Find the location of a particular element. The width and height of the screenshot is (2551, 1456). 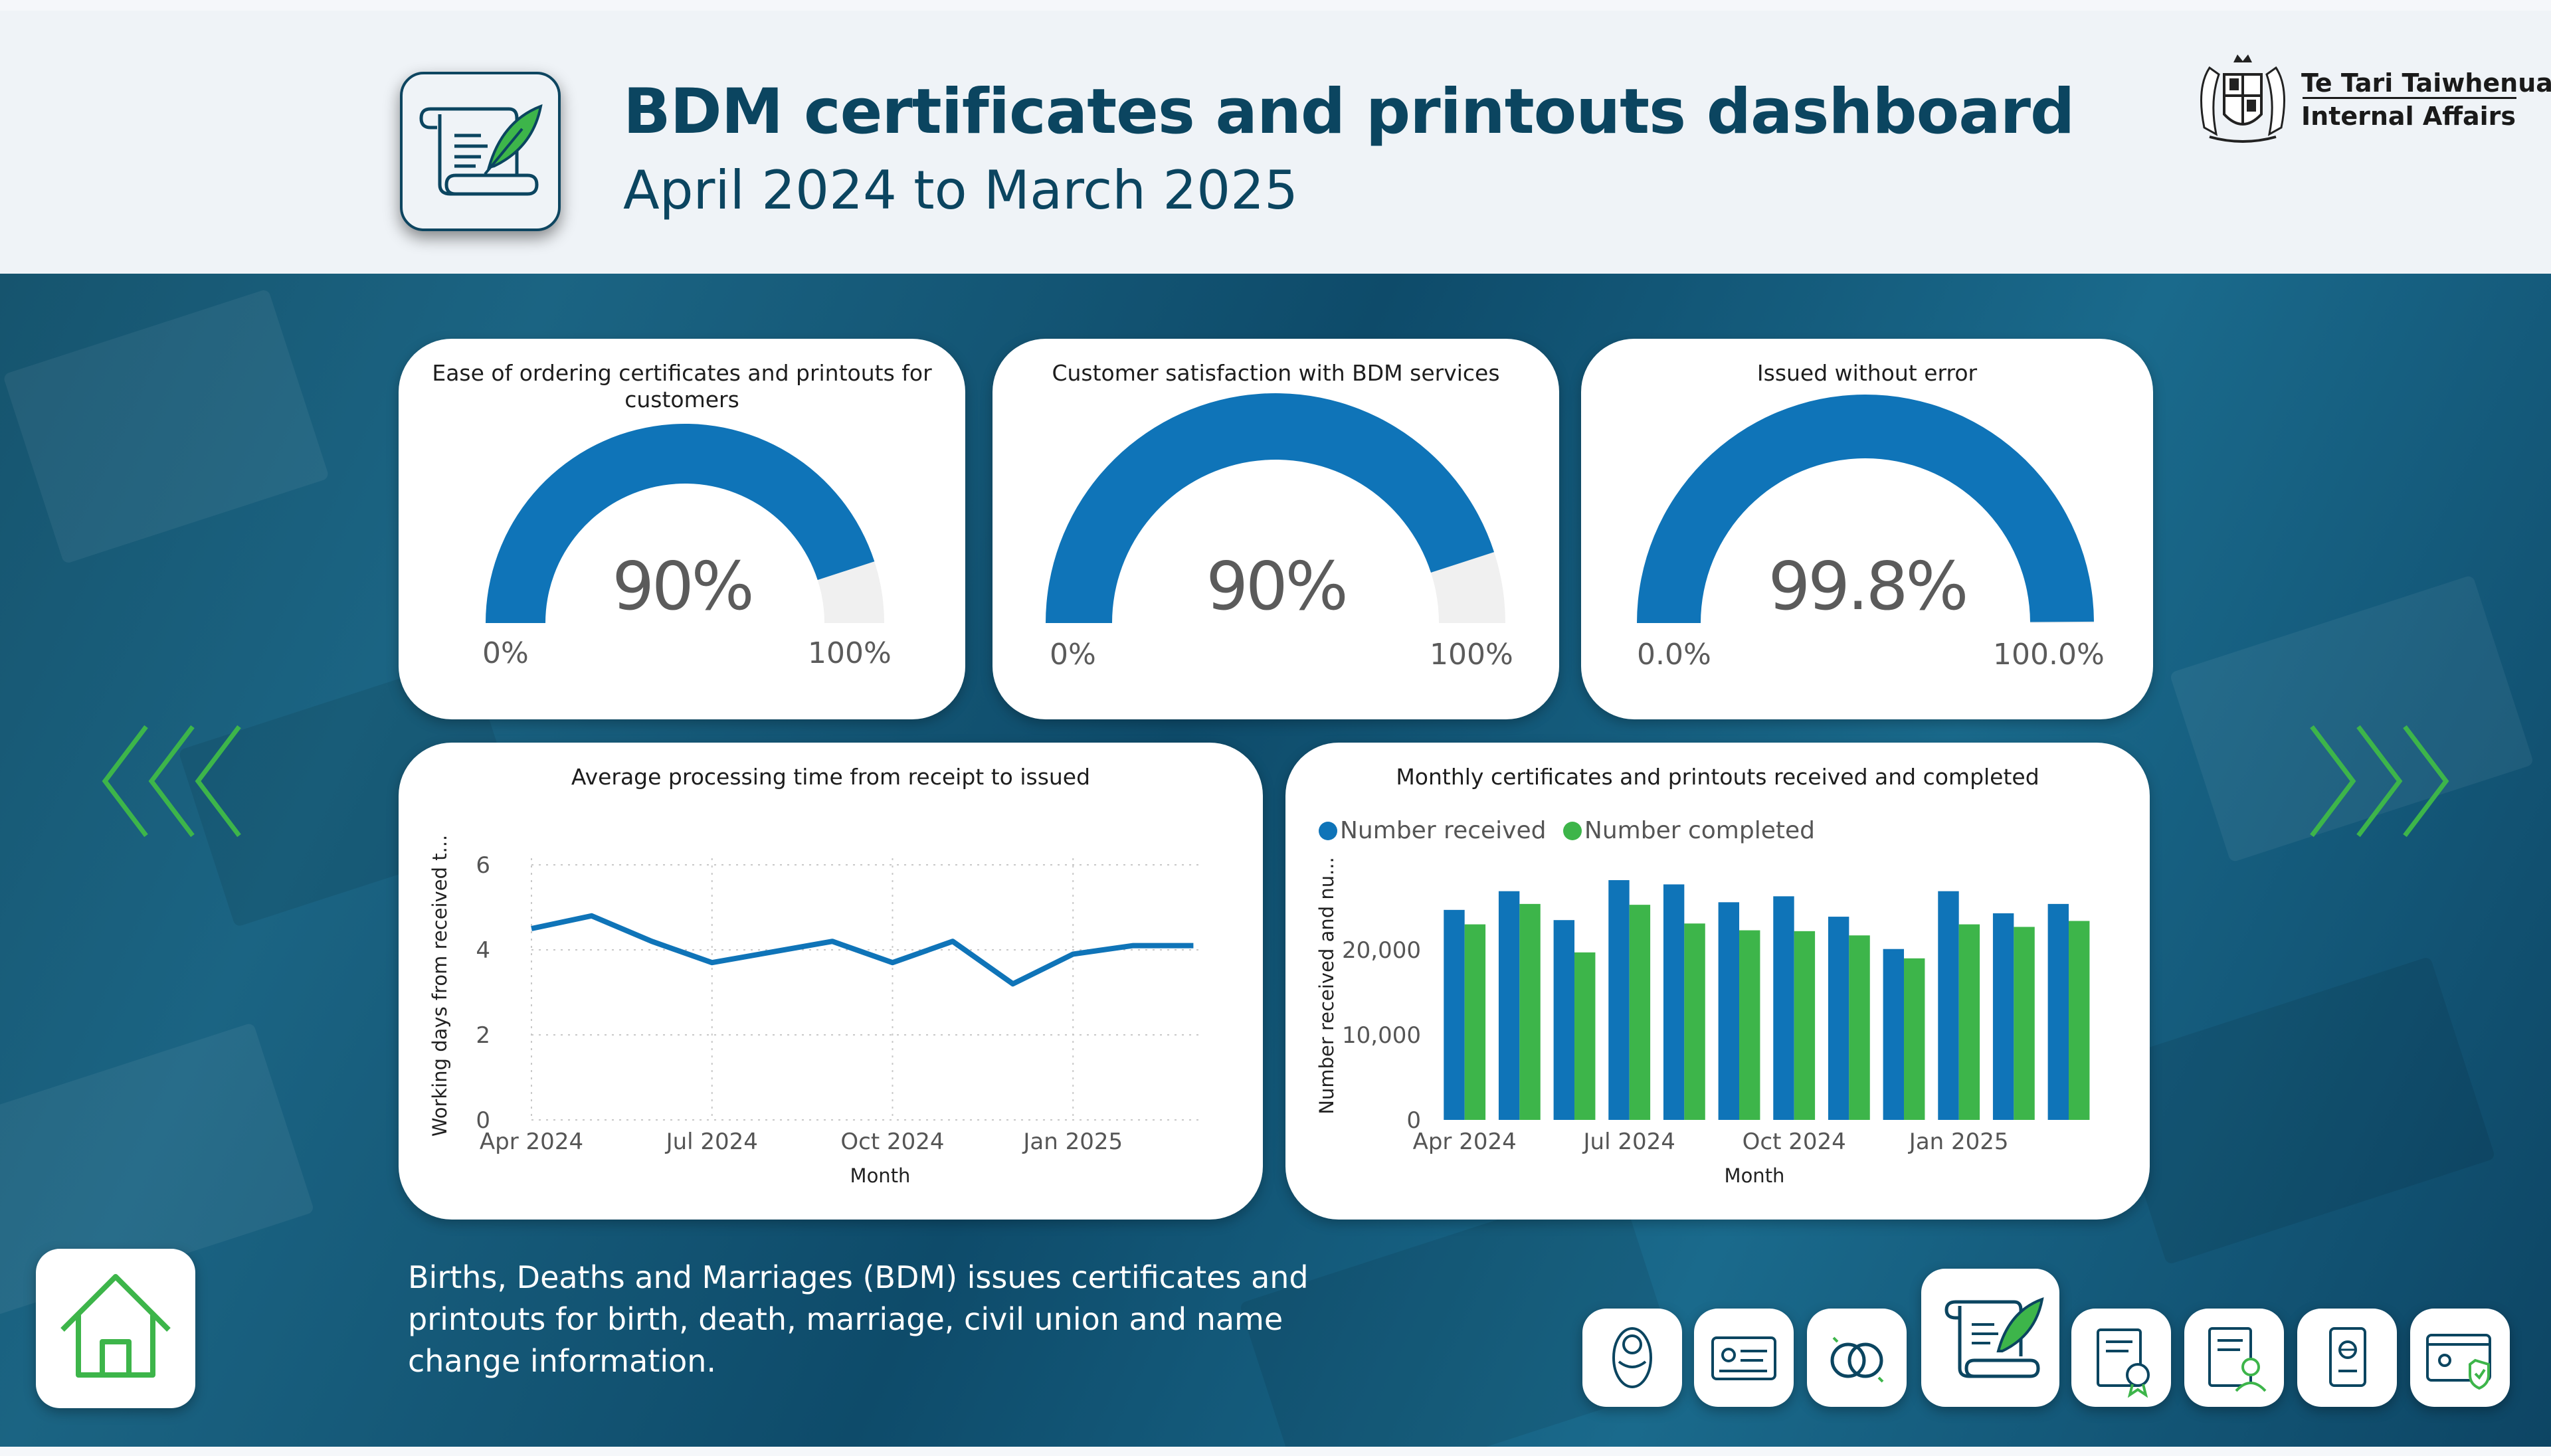

logo-divider is located at coordinates (2409, 98).